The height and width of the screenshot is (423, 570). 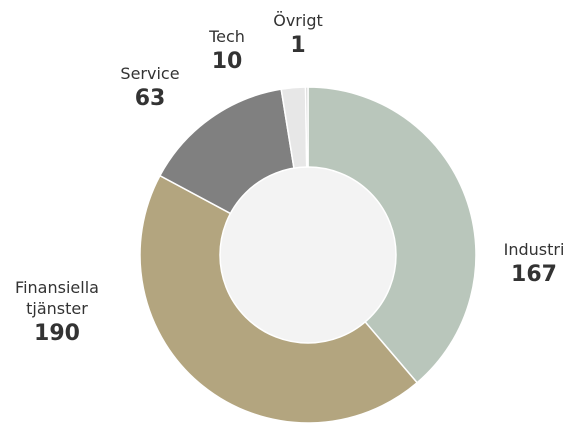 I want to click on category-name: Industri, so click(x=534, y=249).